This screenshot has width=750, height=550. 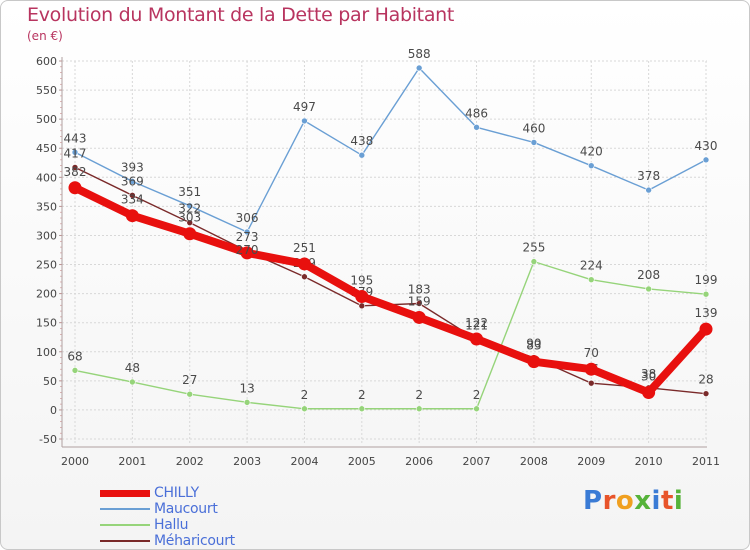 What do you see at coordinates (132, 200) in the screenshot?
I see `data-label-chilly: 334` at bounding box center [132, 200].